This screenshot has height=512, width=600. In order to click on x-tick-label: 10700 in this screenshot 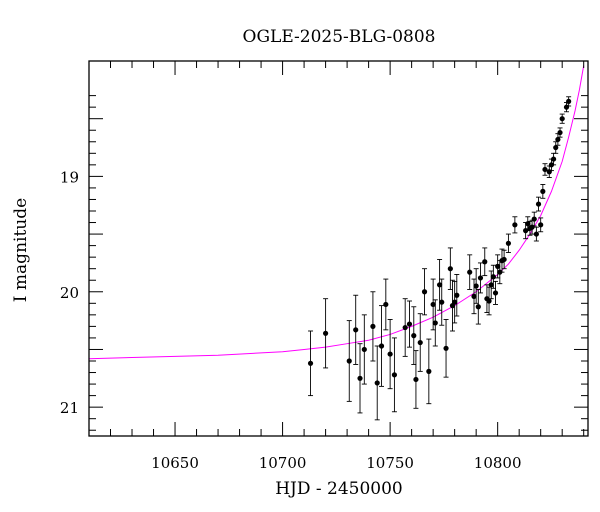, I will do `click(283, 463)`.